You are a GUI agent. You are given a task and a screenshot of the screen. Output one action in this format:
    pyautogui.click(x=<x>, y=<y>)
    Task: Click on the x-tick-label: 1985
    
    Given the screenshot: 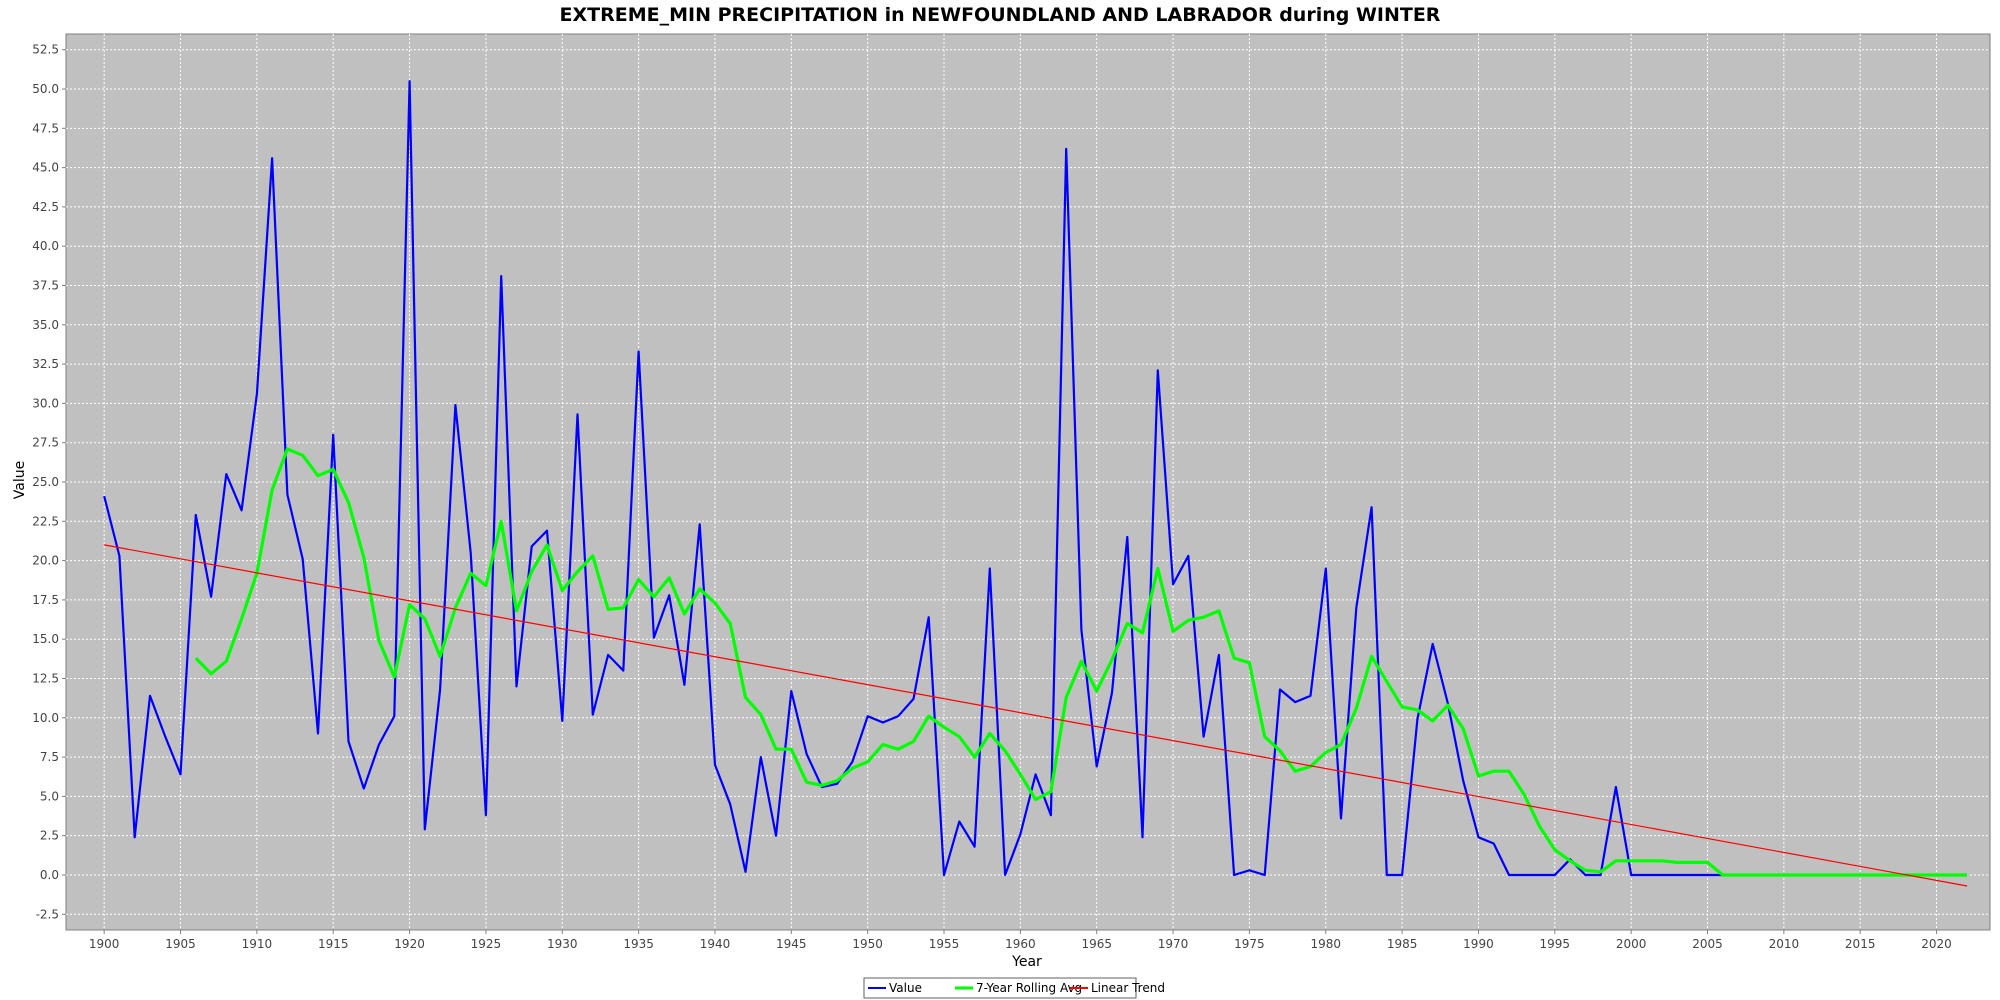 What is the action you would take?
    pyautogui.click(x=1402, y=944)
    